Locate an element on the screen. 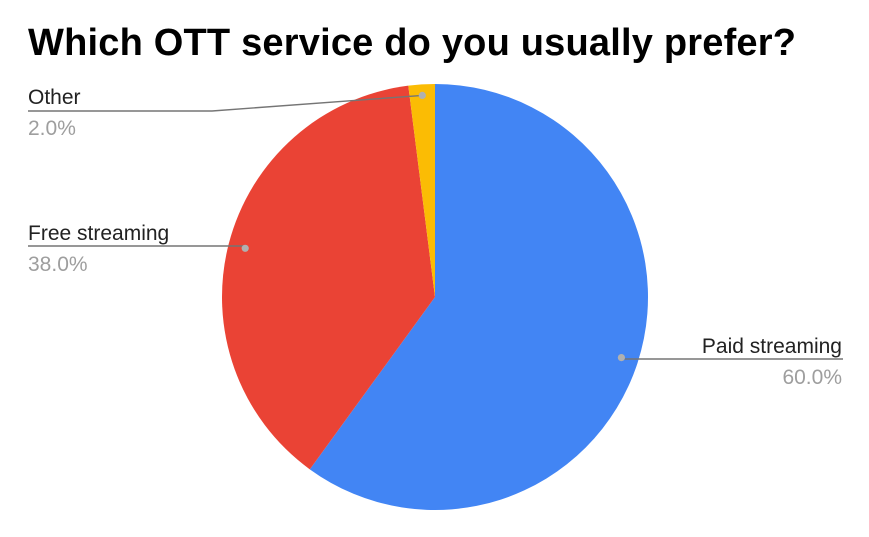 The height and width of the screenshot is (537, 869). slice-percent-other: 2.0% is located at coordinates (52, 128).